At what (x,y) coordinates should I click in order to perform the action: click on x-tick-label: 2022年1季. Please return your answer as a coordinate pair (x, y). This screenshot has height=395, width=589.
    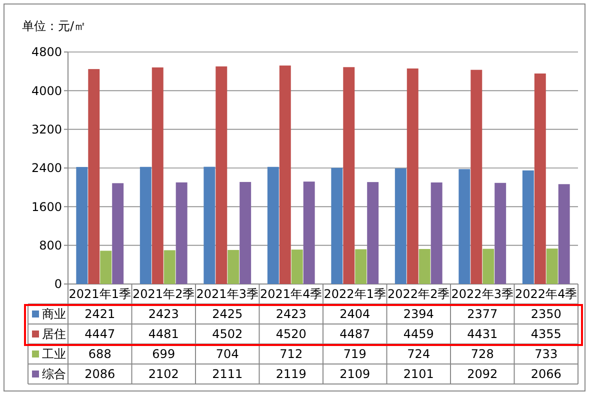
    Looking at the image, I should click on (355, 294).